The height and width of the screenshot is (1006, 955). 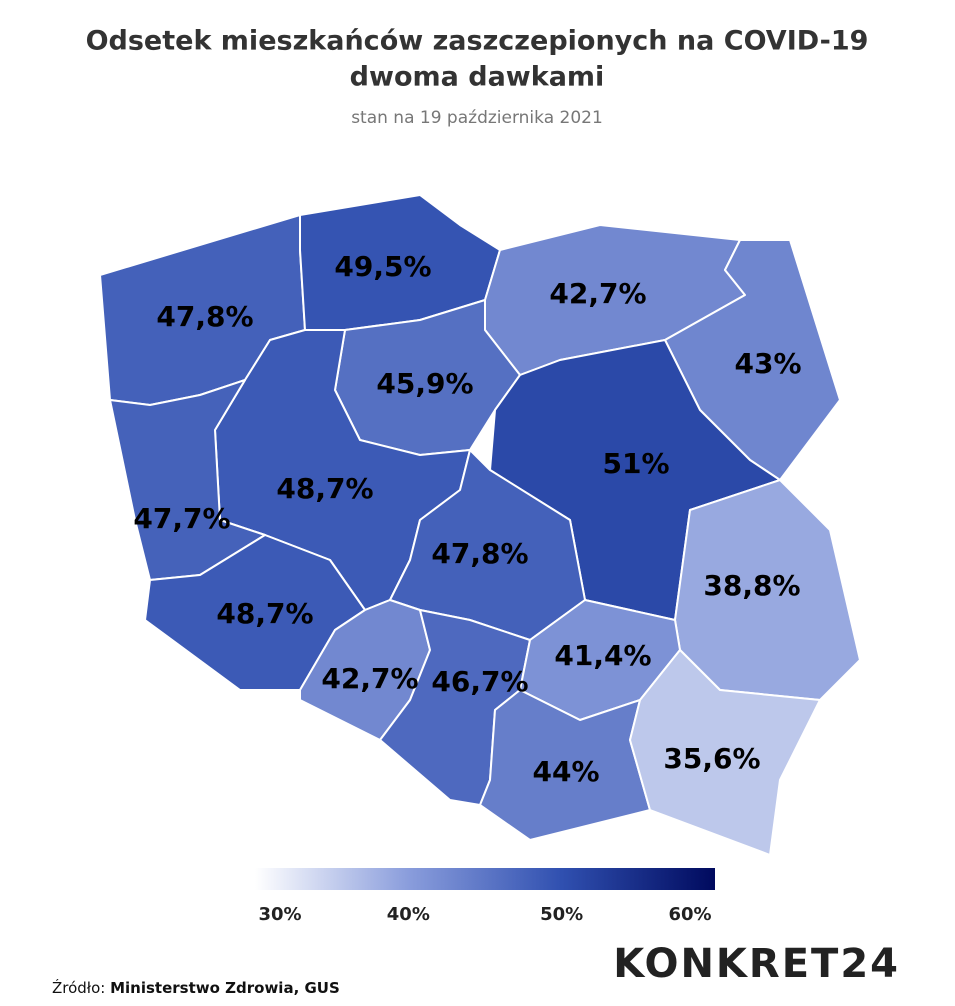 I want to click on logo: KONKRET24, so click(x=756, y=964).